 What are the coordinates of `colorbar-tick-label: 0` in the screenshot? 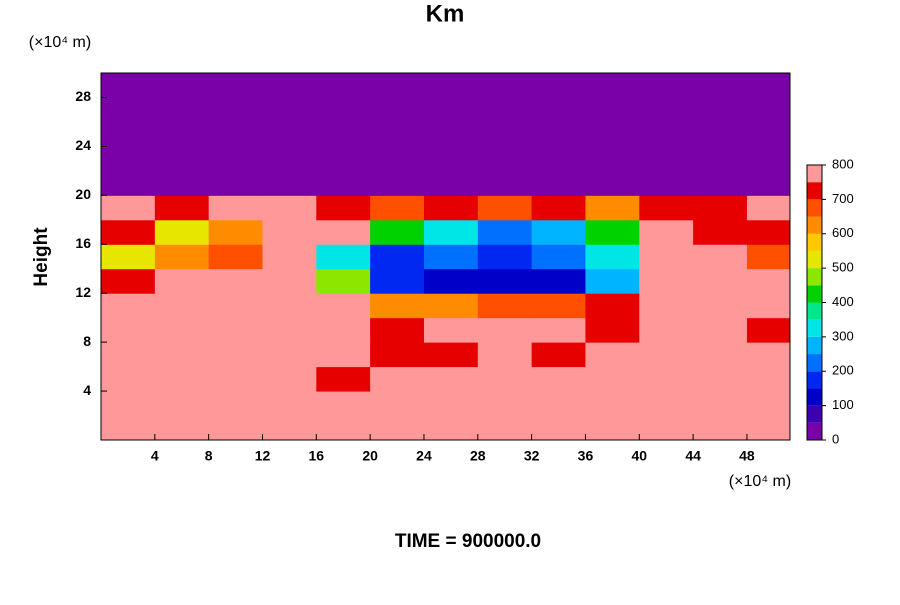 It's located at (835, 438).